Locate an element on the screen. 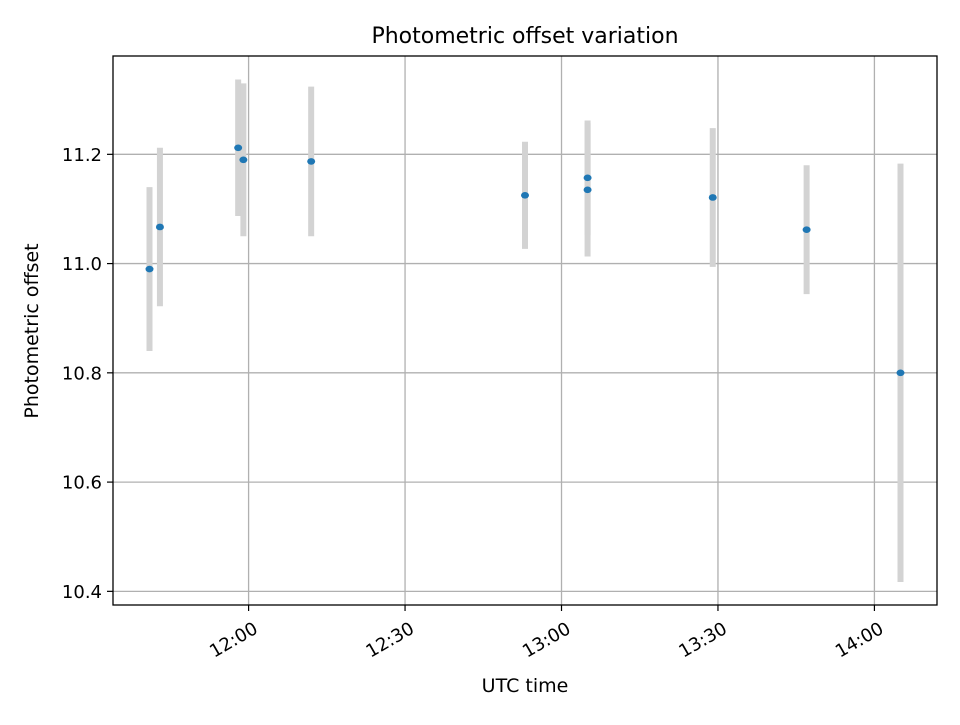 The image size is (960, 725). y-tick-label: 10.4 is located at coordinates (82, 592).